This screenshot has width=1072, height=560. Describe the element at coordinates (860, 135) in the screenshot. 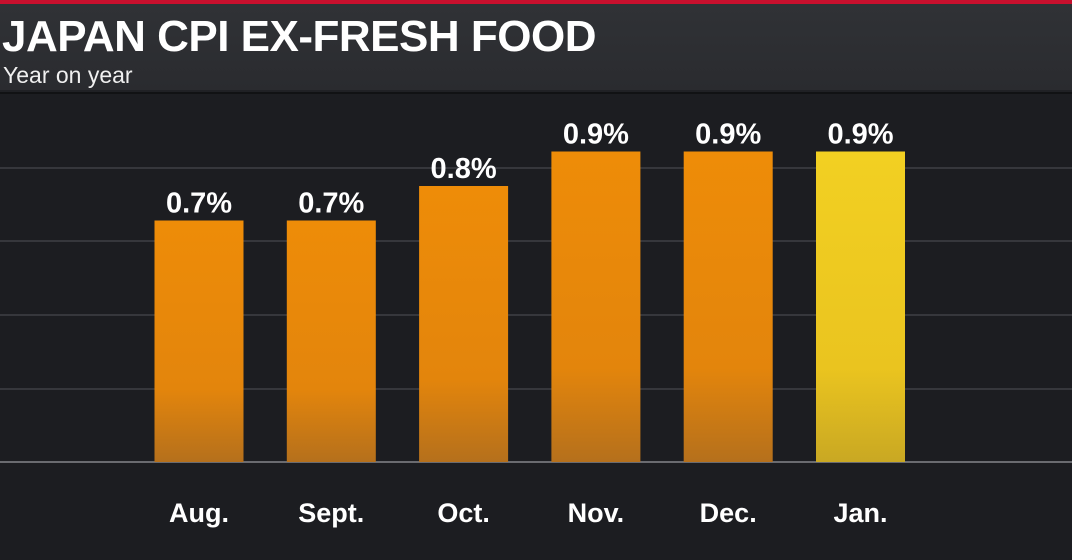

I see `data-label-jan: 0.9%` at that location.